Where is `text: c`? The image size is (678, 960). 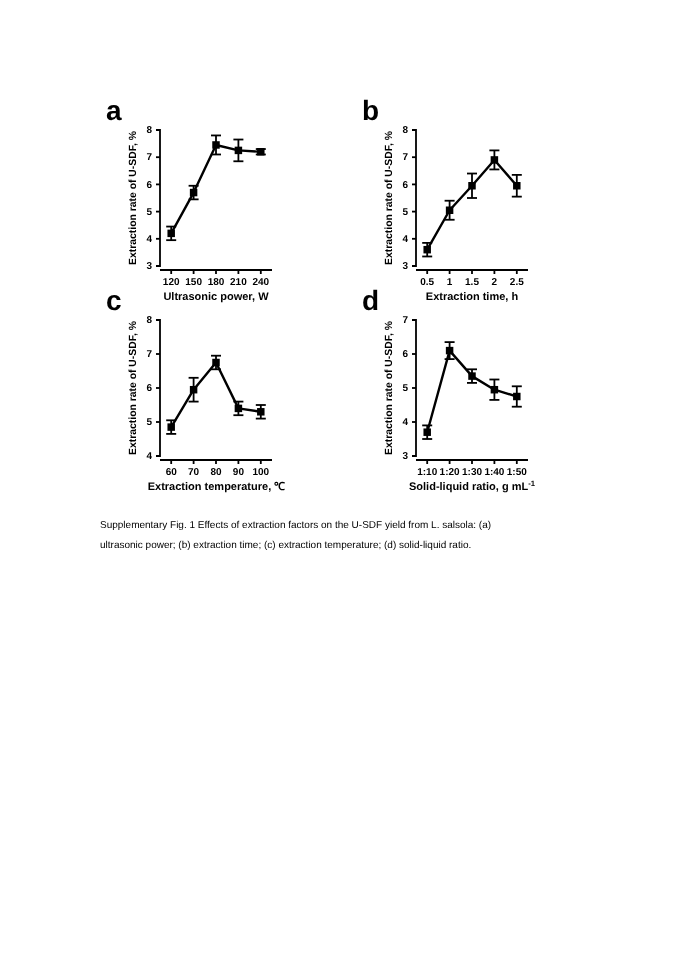 text: c is located at coordinates (114, 300).